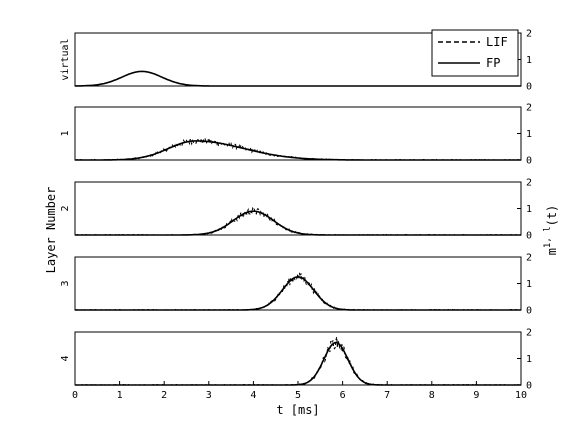  I want to click on y-axis-label-right-tail: (t), so click(552, 216).